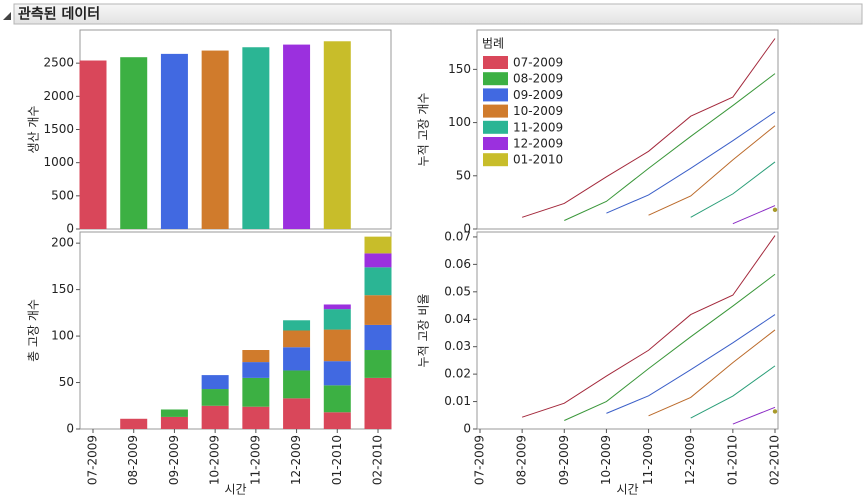 The height and width of the screenshot is (498, 867). I want to click on legend-label: 08-2009, so click(538, 79).